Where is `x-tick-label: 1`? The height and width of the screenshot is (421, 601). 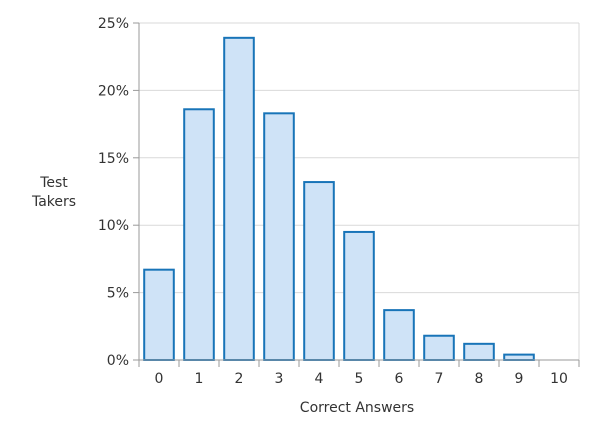
x-tick-label: 1 is located at coordinates (199, 379).